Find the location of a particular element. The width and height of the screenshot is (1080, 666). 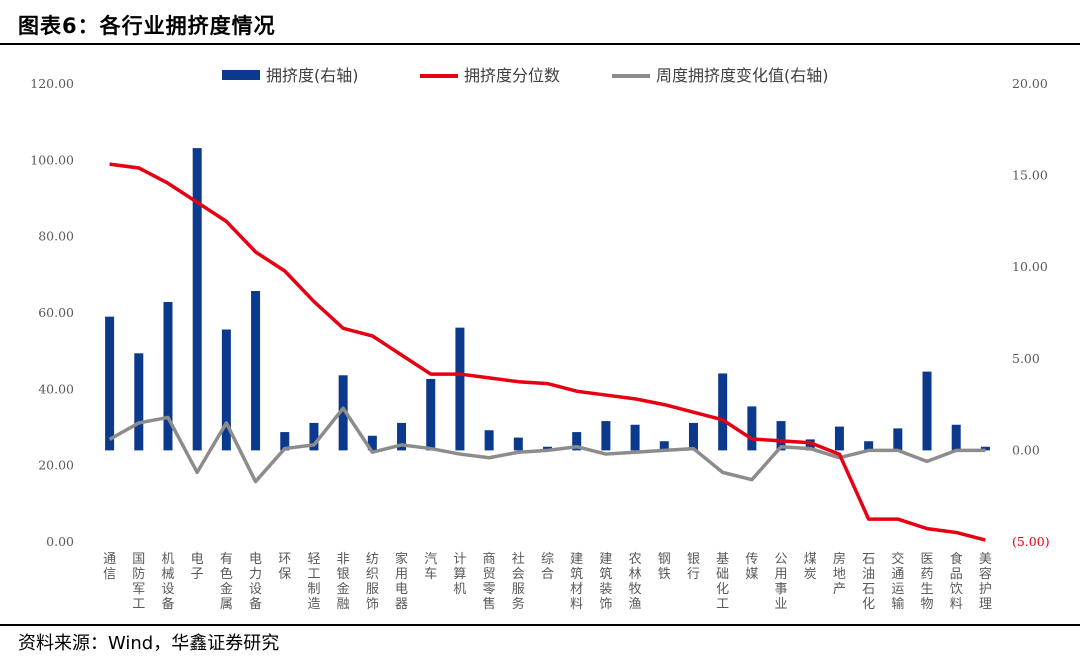

right-axis-tick: 15.00 is located at coordinates (1030, 175).